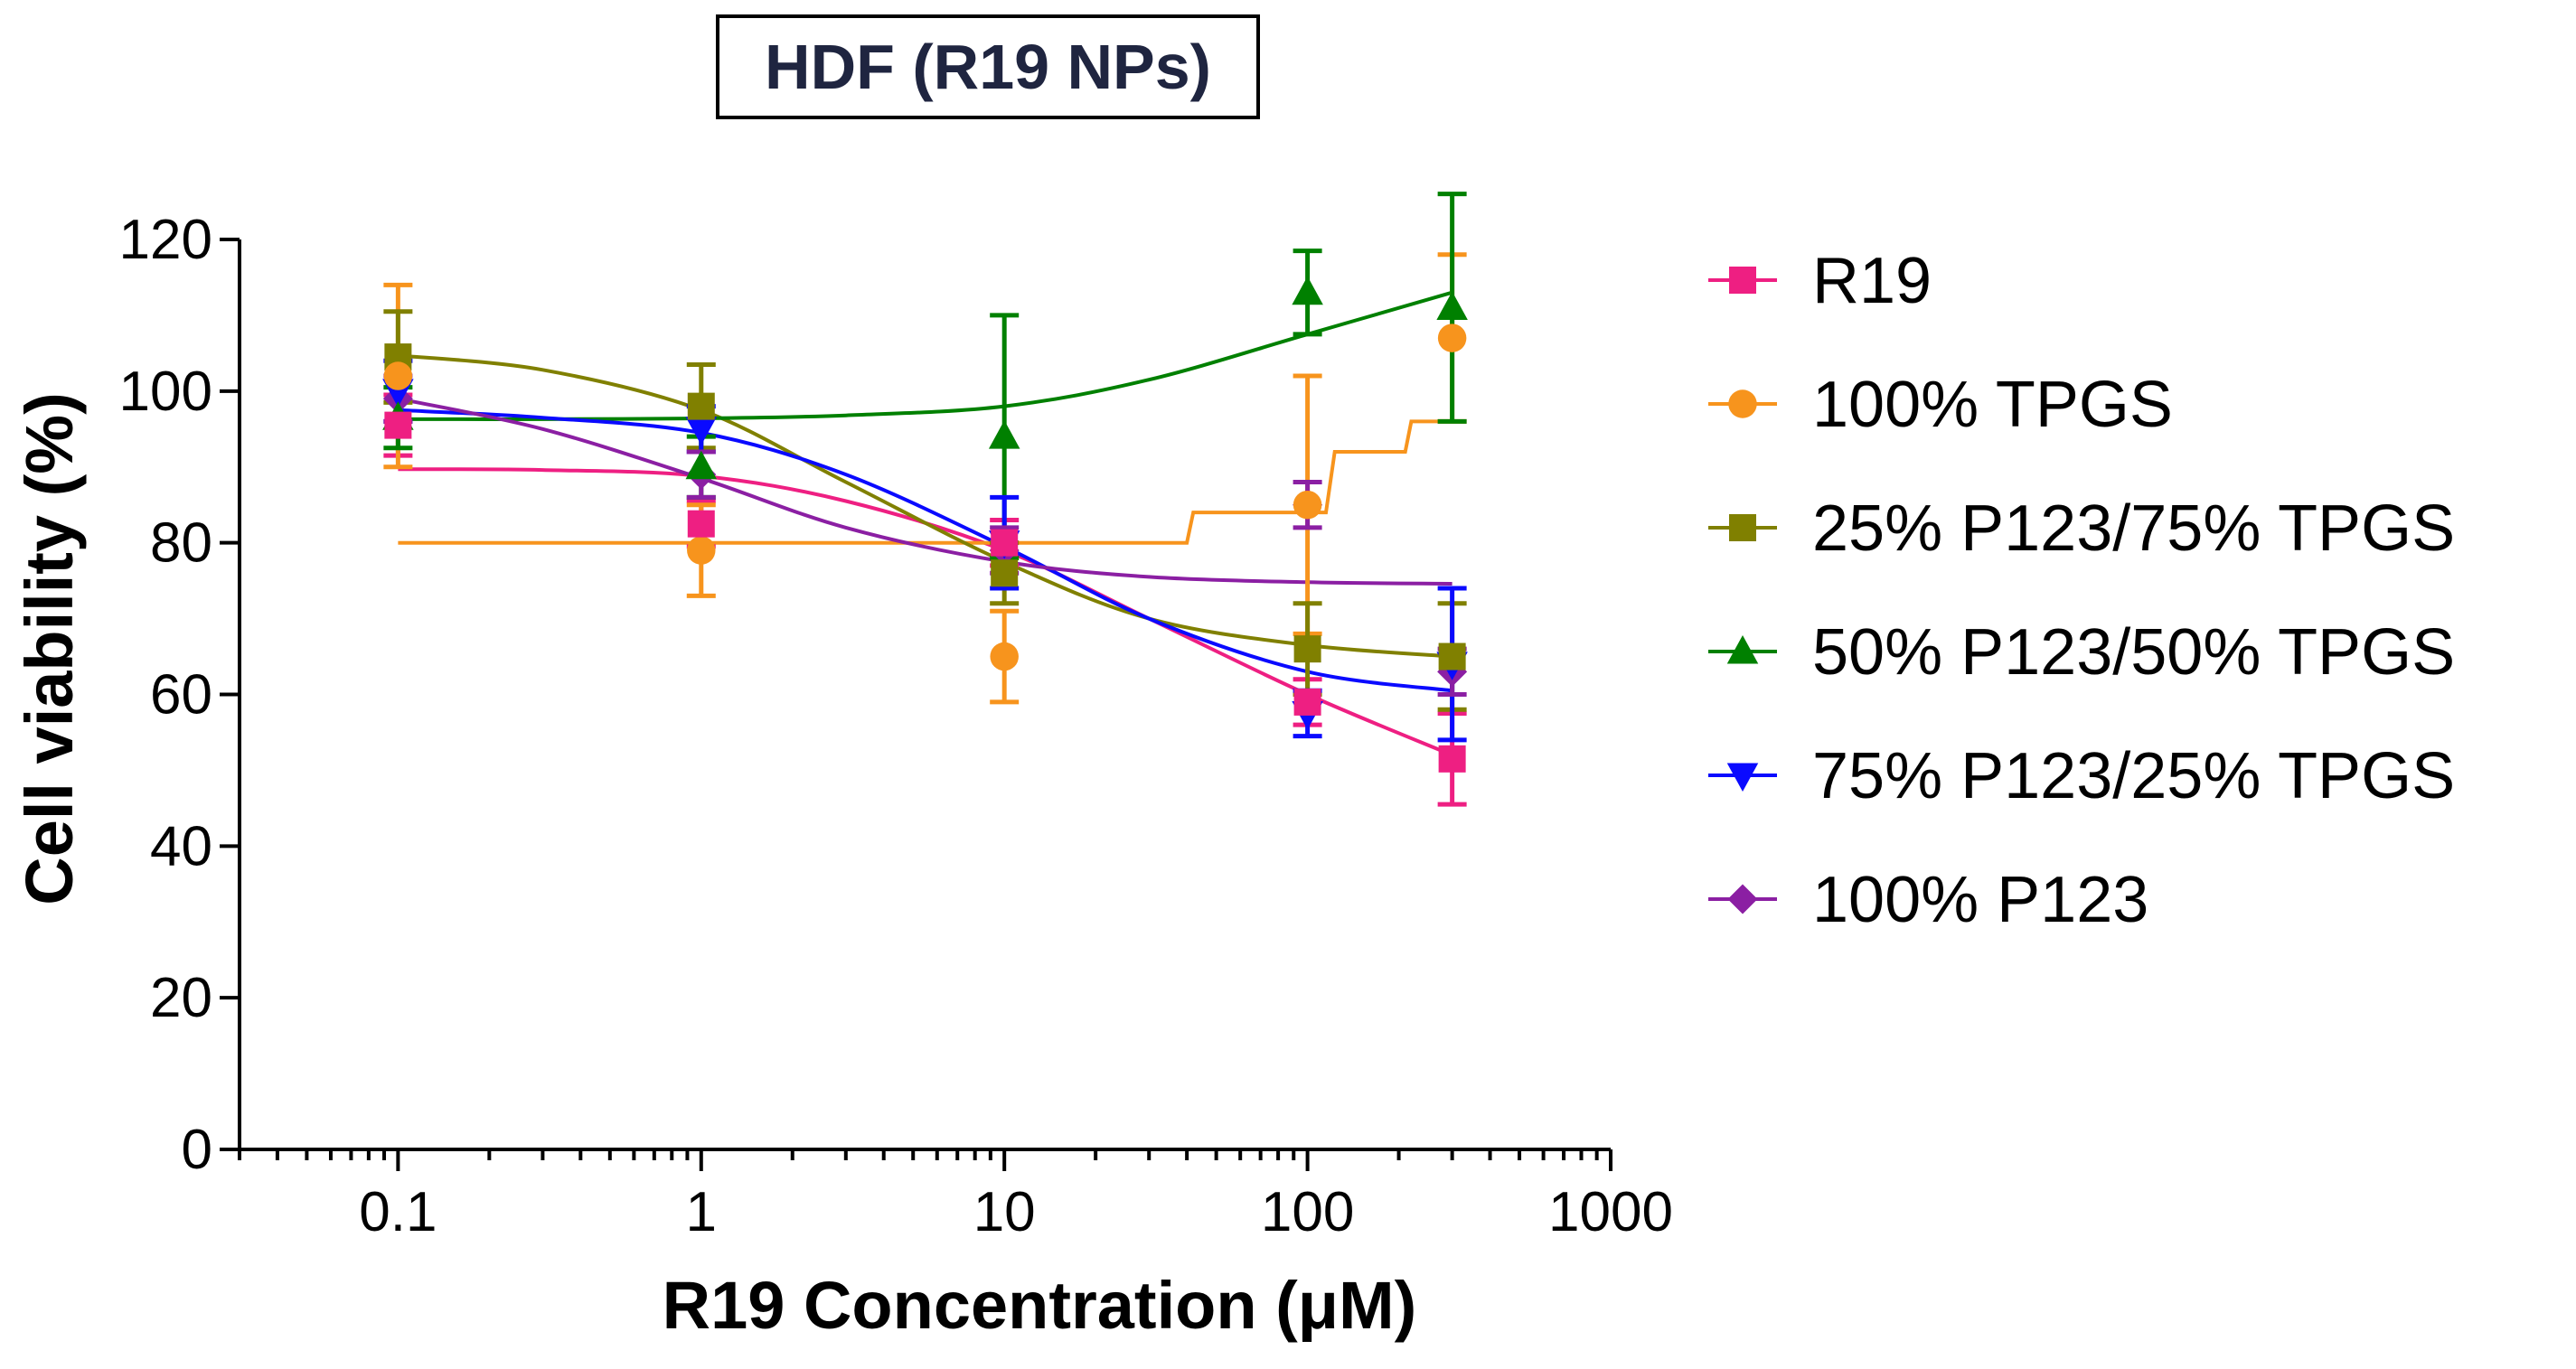 The image size is (2576, 1369). I want to click on chart-title-box: HDF (R19 NPs), so click(988, 66).